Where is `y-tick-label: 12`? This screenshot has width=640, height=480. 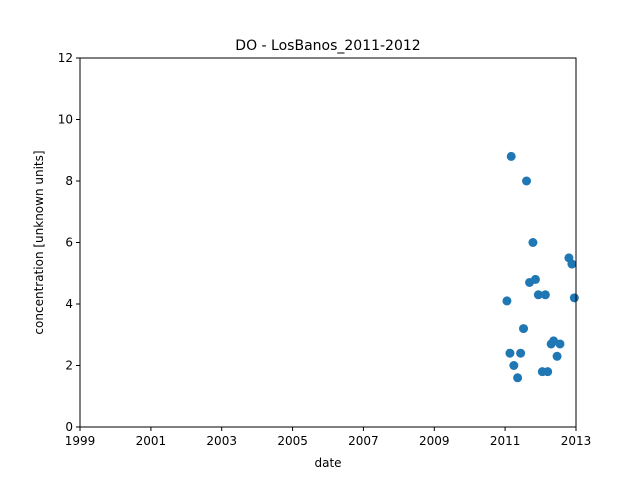
y-tick-label: 12 is located at coordinates (65, 58).